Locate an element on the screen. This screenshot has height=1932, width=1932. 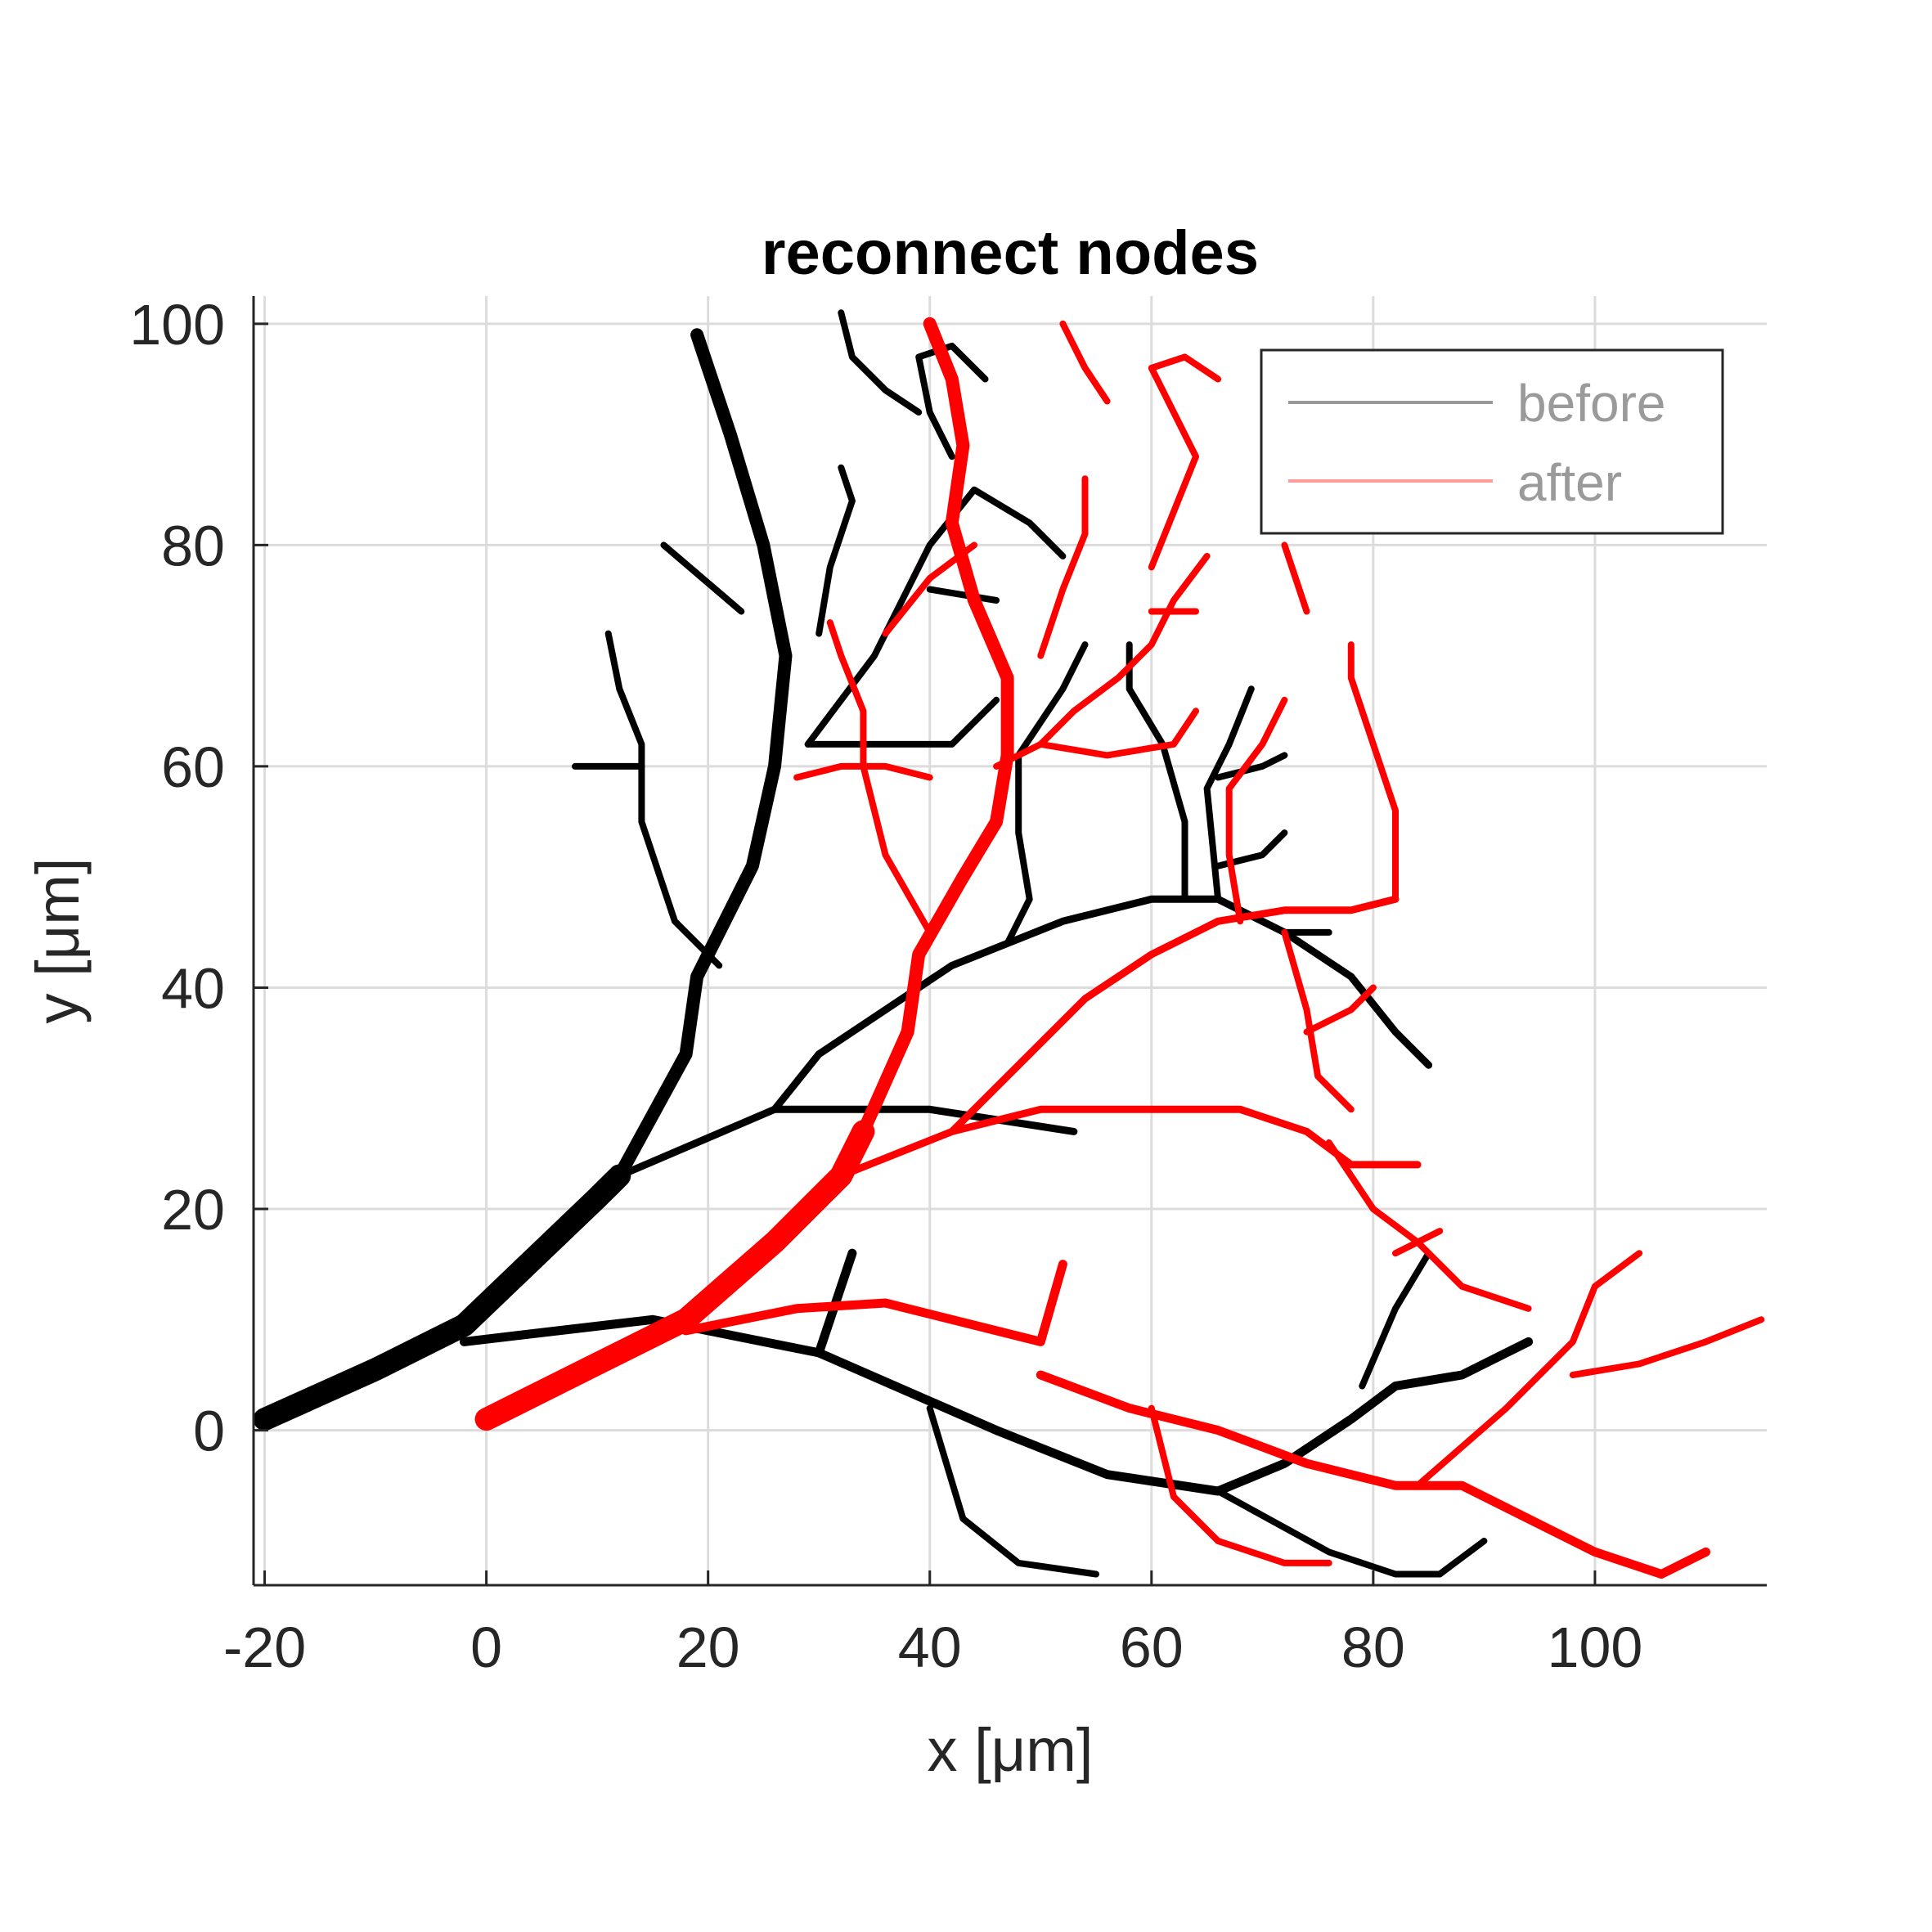
y-tick-label: 100 is located at coordinates (177, 325).